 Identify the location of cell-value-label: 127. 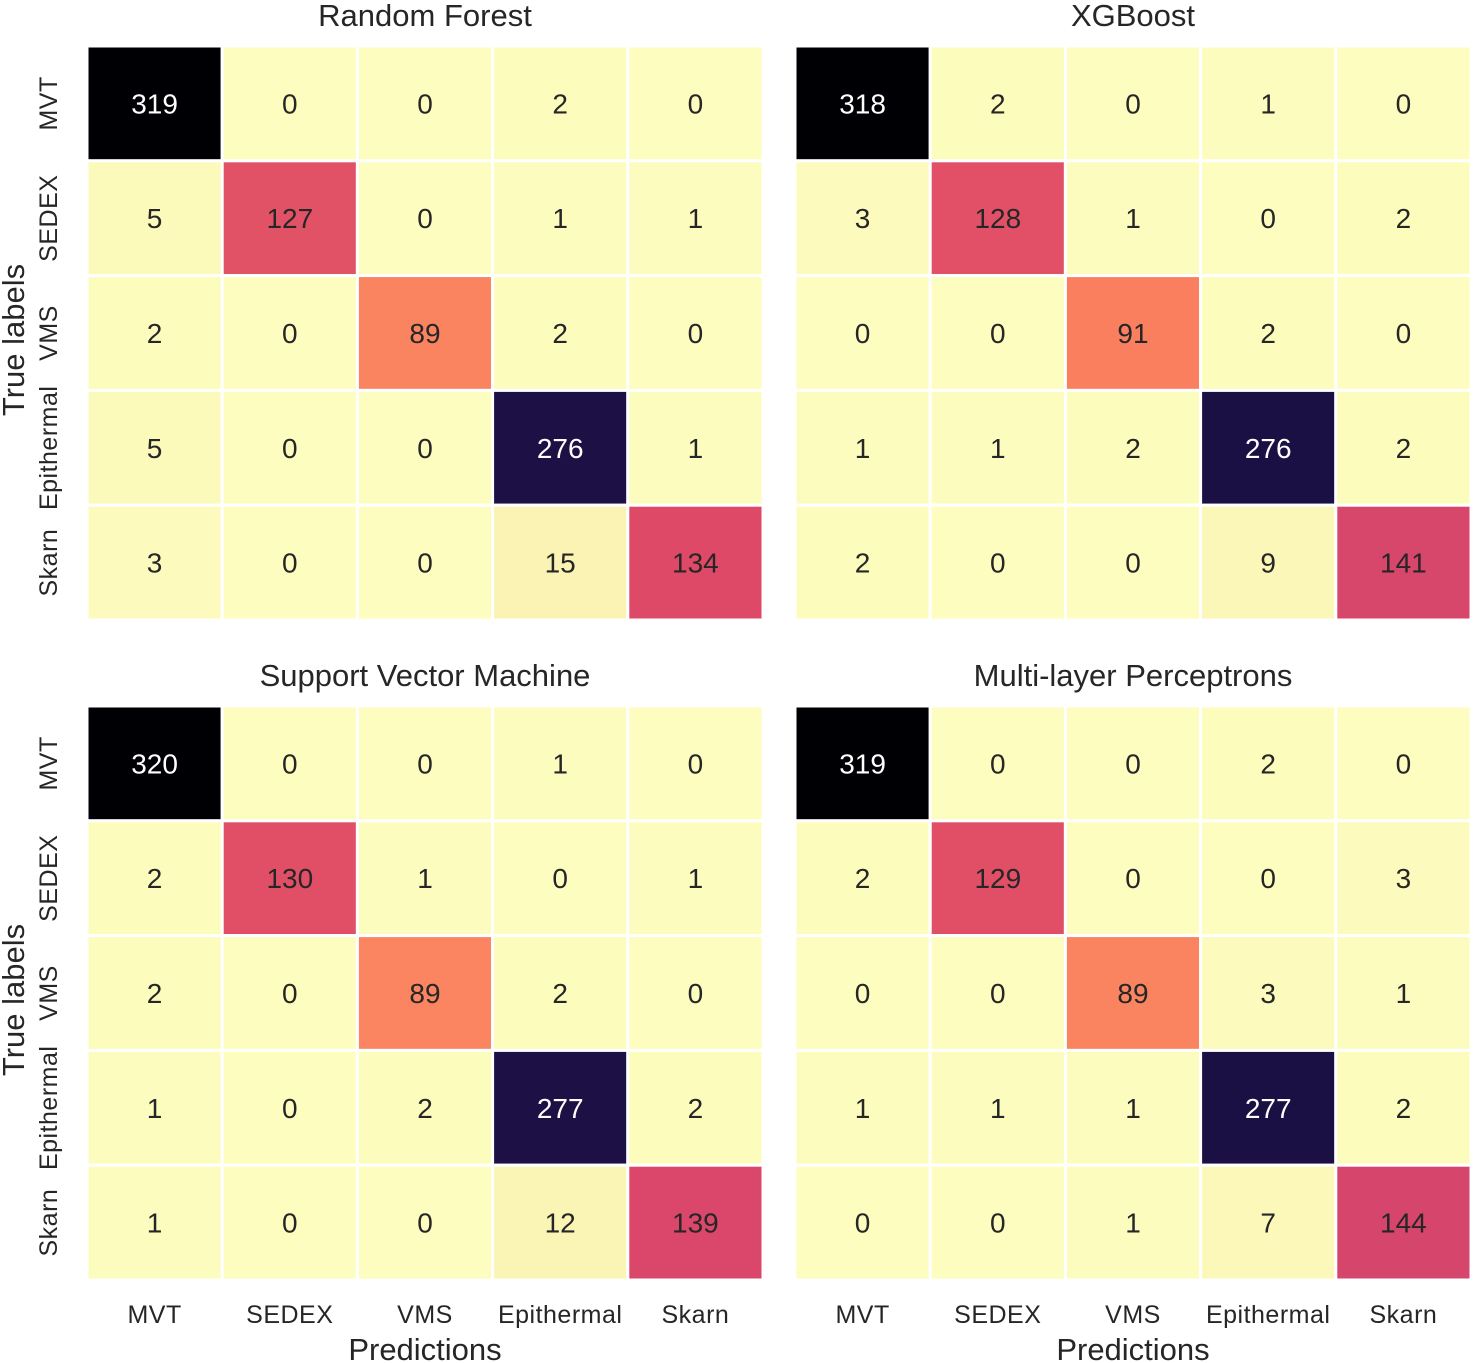
(289, 218).